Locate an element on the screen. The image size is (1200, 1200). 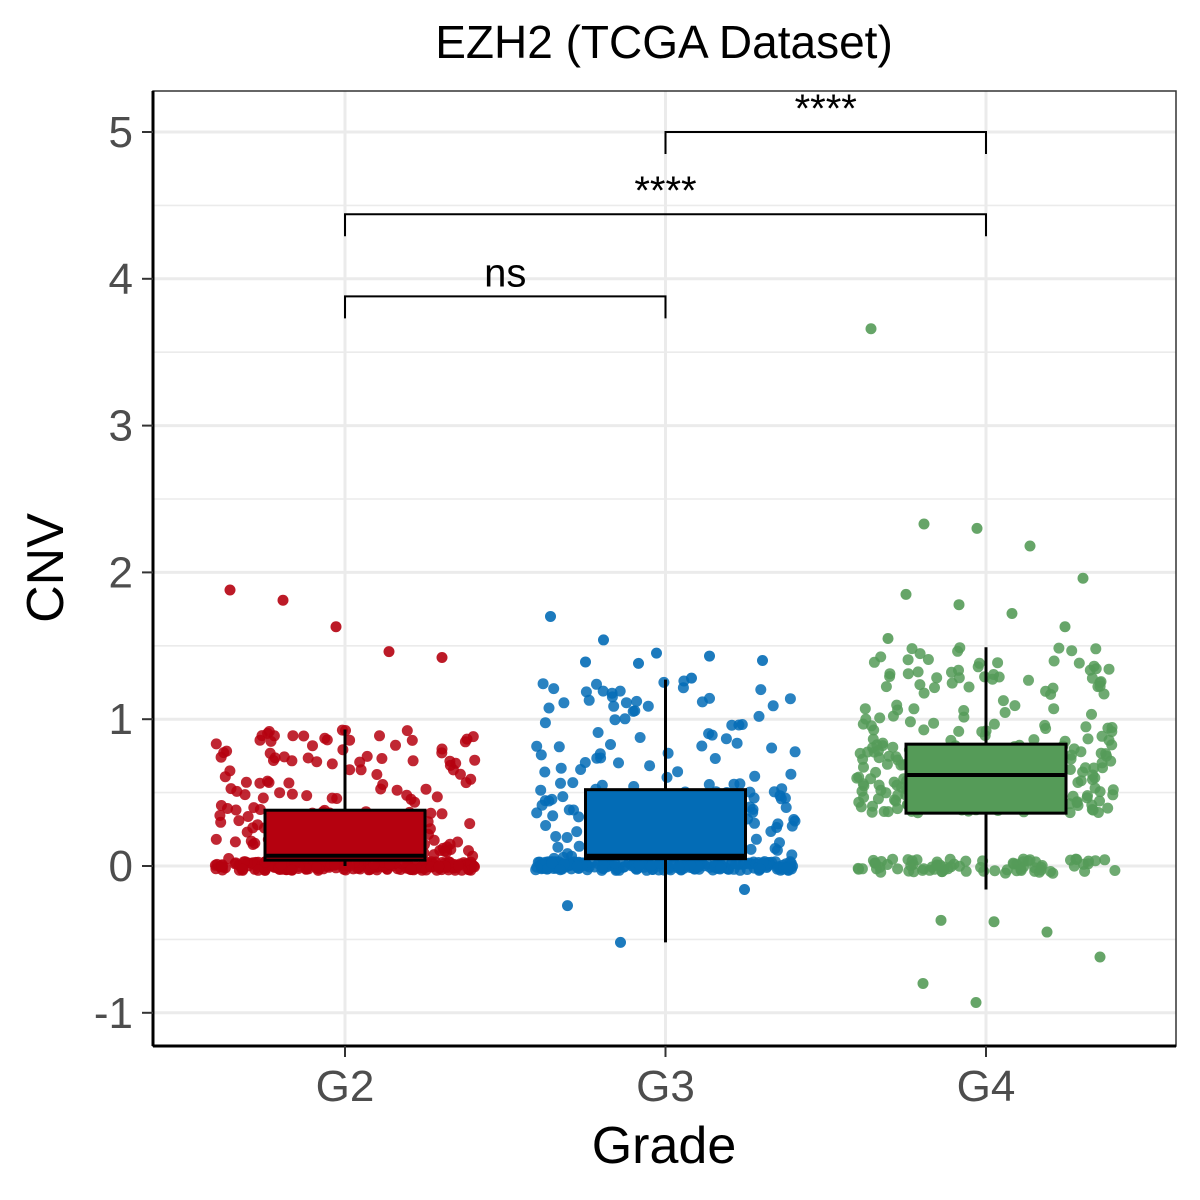
y-tick-label: 2 is located at coordinates (121, 572).